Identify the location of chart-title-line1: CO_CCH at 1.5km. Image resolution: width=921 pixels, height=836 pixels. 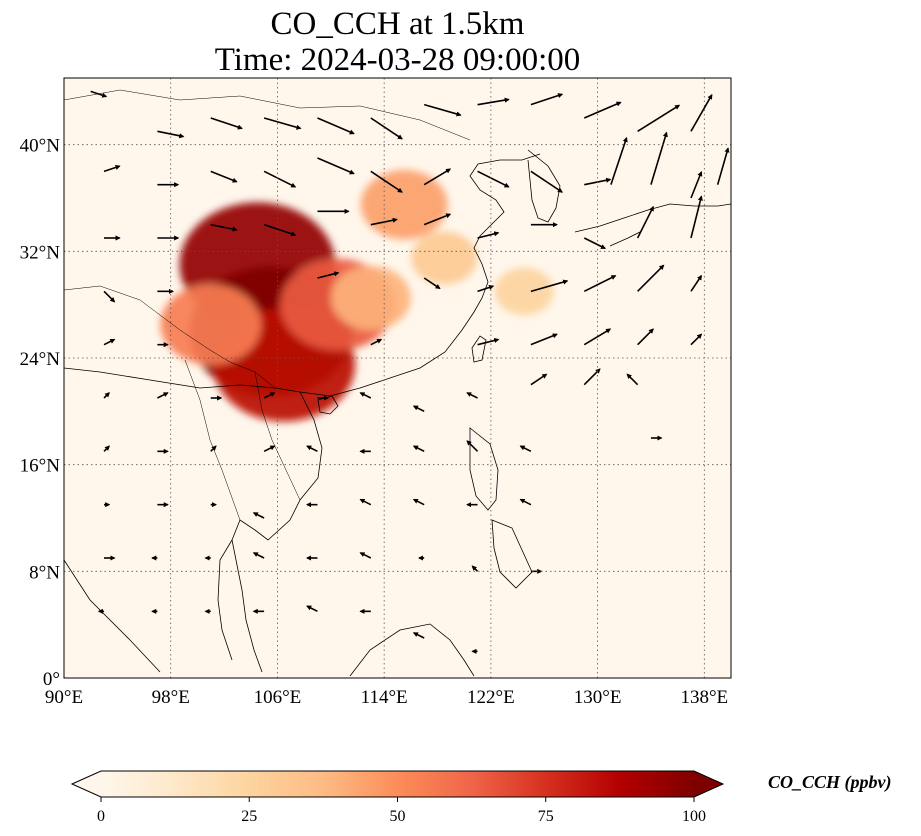
(397, 24).